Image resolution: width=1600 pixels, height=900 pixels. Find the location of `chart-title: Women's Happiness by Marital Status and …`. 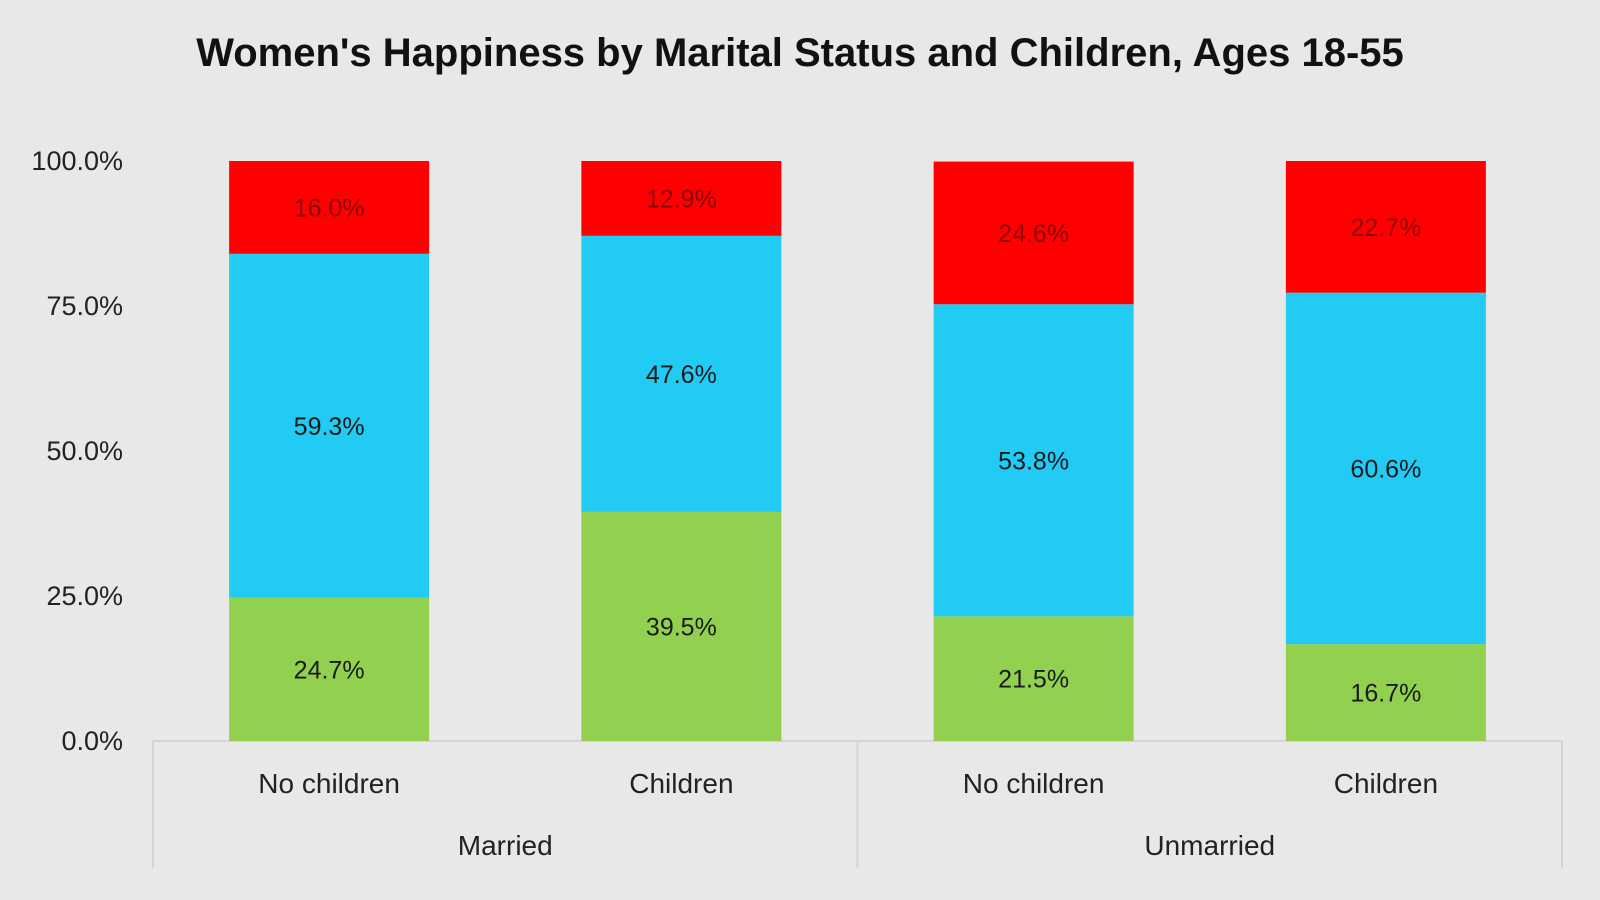

chart-title: Women's Happiness by Marital Status and … is located at coordinates (800, 53).